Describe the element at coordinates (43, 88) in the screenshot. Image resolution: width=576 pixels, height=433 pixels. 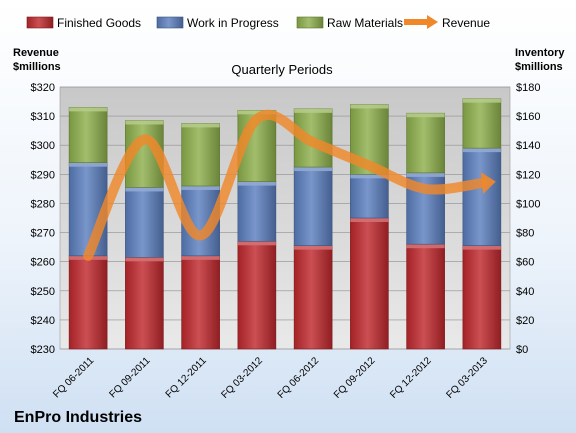
I see `left-tick-label: $320` at that location.